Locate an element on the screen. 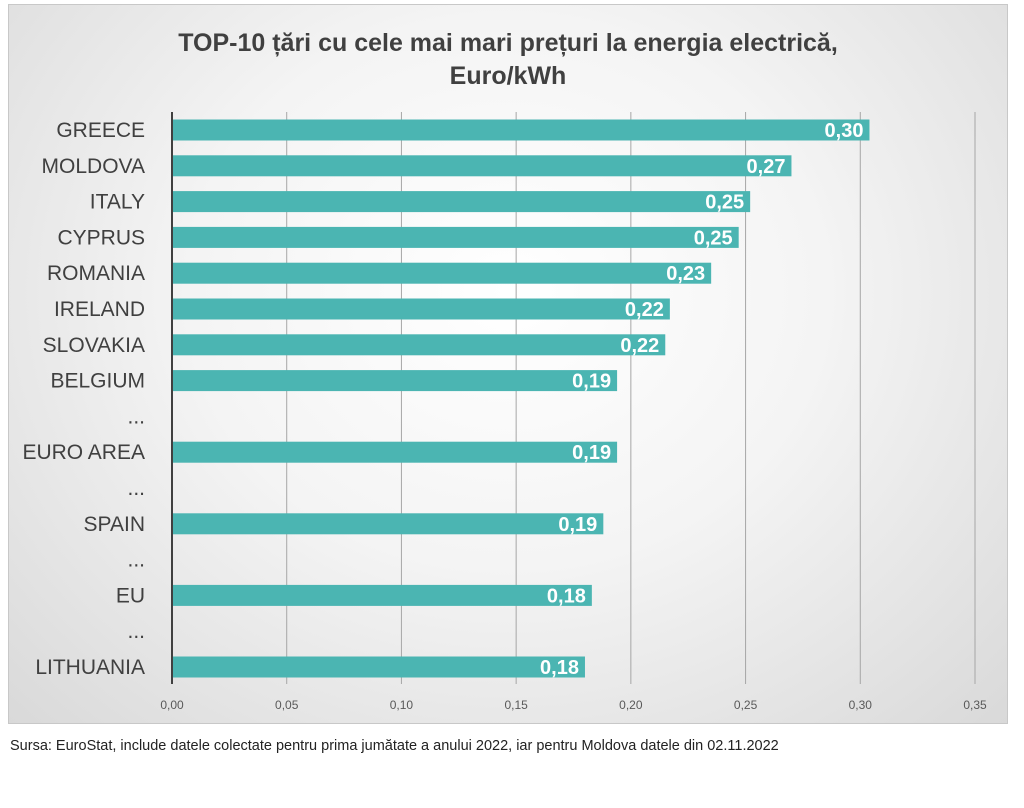  x-tick-label: 0,30 is located at coordinates (861, 705).